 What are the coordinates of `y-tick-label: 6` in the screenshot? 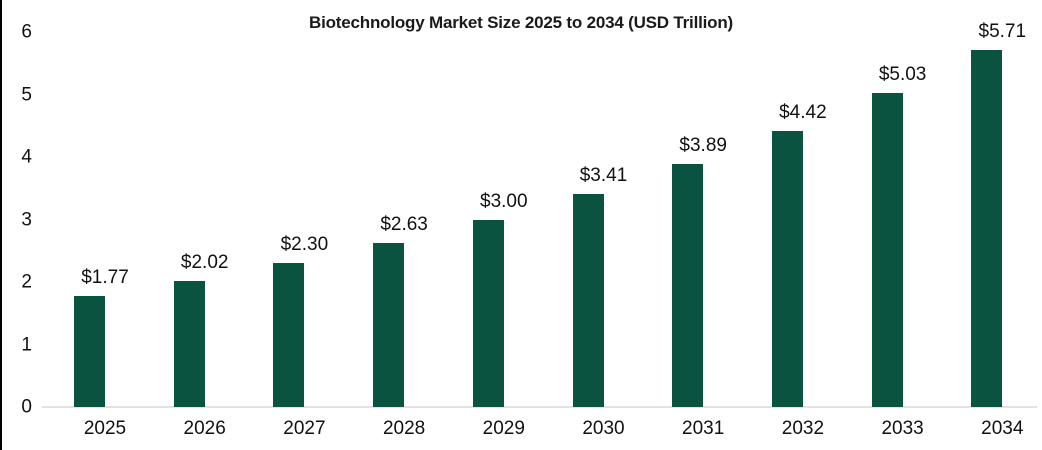 It's located at (26, 32).